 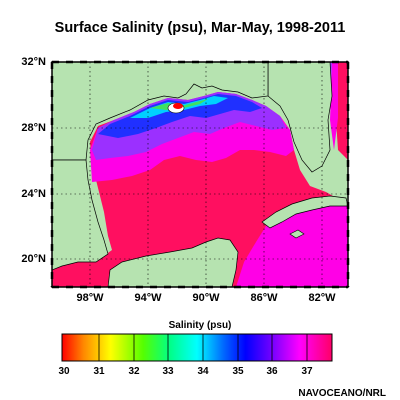 I want to click on lon-label-90: 90°W, so click(x=206, y=298).